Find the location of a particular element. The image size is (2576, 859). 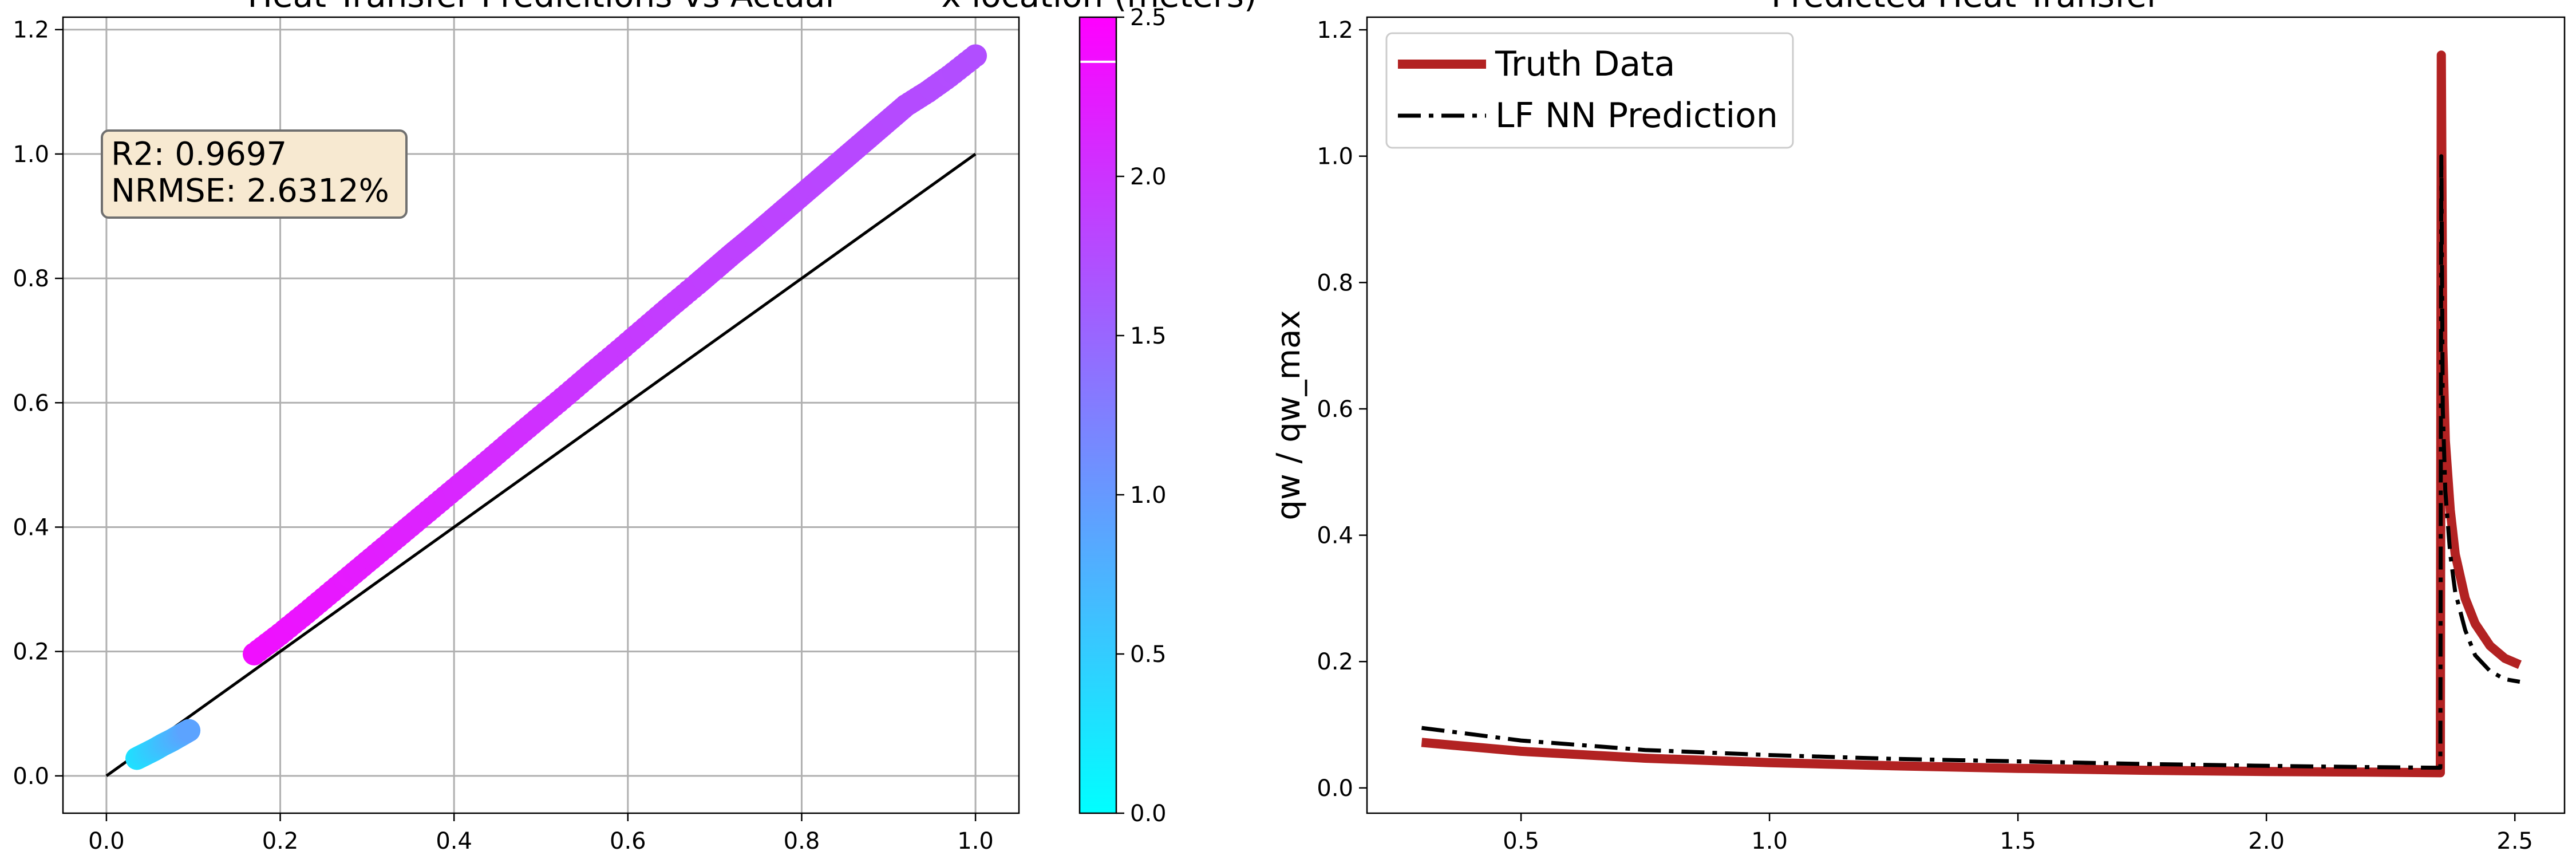

scatter-xtick-label: 0.6 is located at coordinates (628, 841).